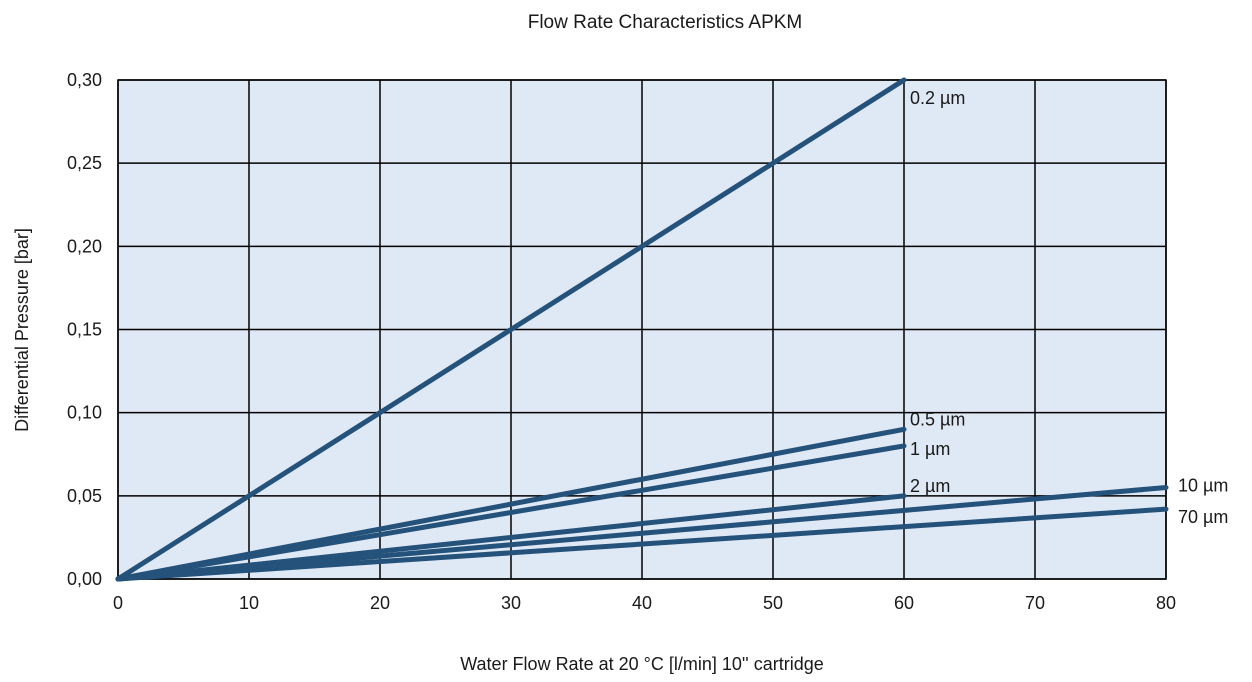 This screenshot has width=1252, height=682. I want to click on x-tick-label: 0, so click(118, 603).